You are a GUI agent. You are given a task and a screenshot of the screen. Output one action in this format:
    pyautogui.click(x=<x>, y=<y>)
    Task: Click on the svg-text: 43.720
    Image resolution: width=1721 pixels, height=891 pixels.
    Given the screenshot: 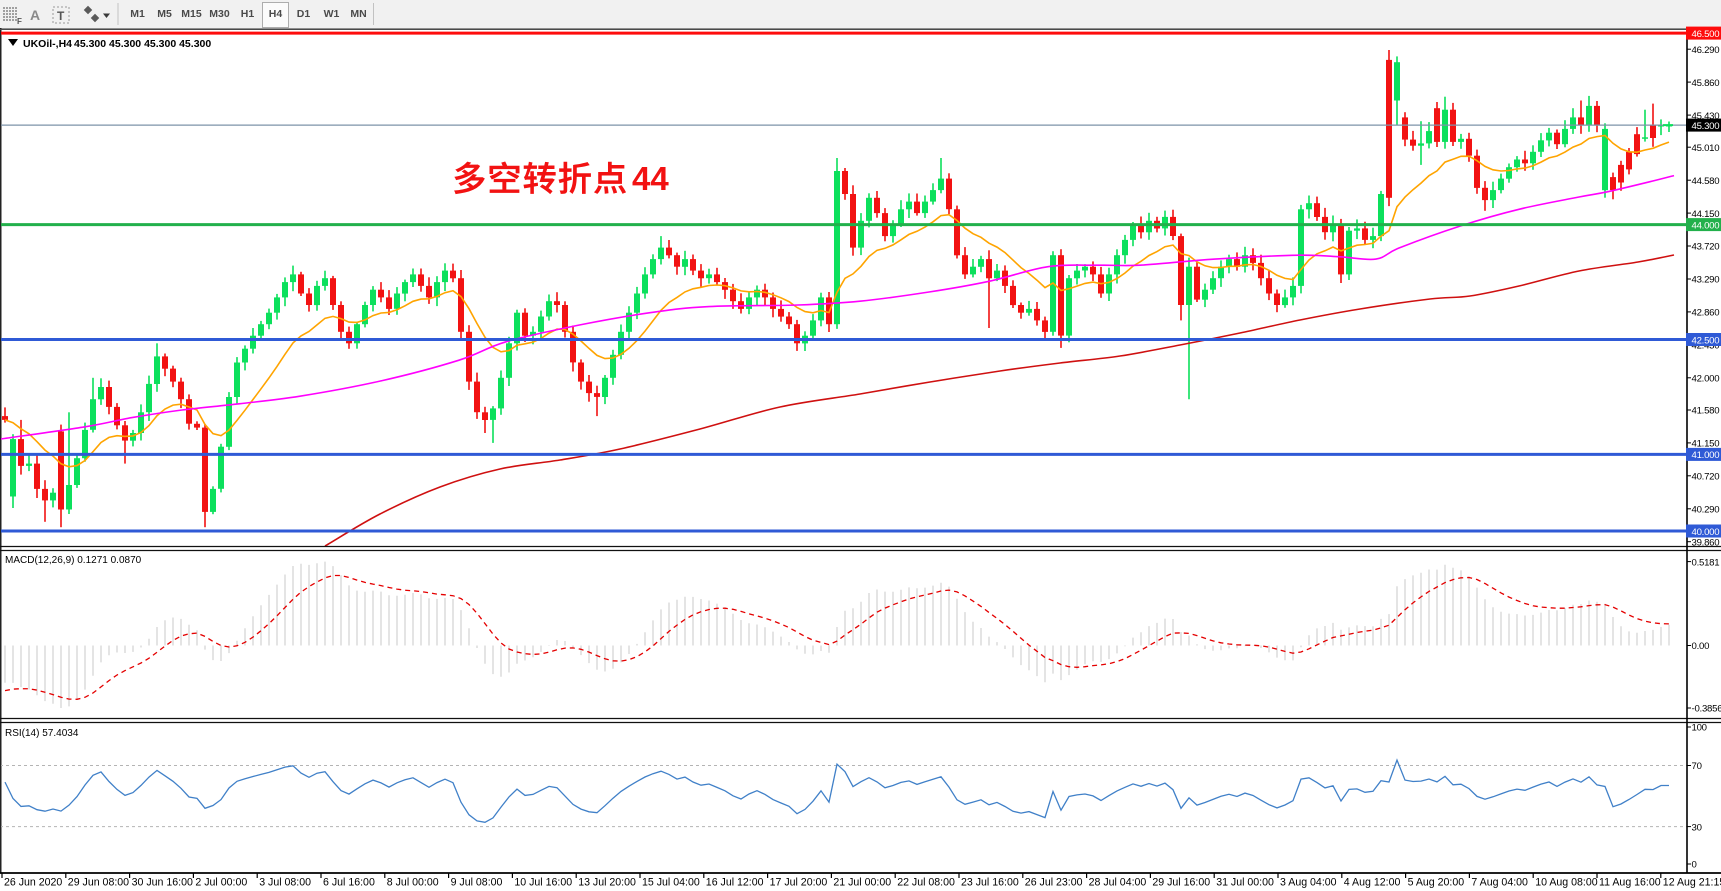 What is the action you would take?
    pyautogui.click(x=1706, y=247)
    